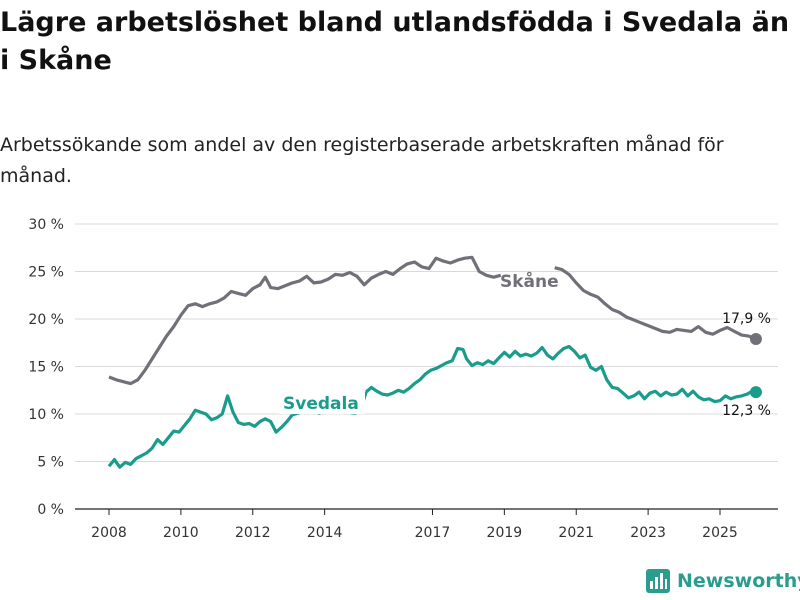 Image resolution: width=800 pixels, height=600 pixels. I want to click on y-tick-label: 10 %, so click(46, 415).